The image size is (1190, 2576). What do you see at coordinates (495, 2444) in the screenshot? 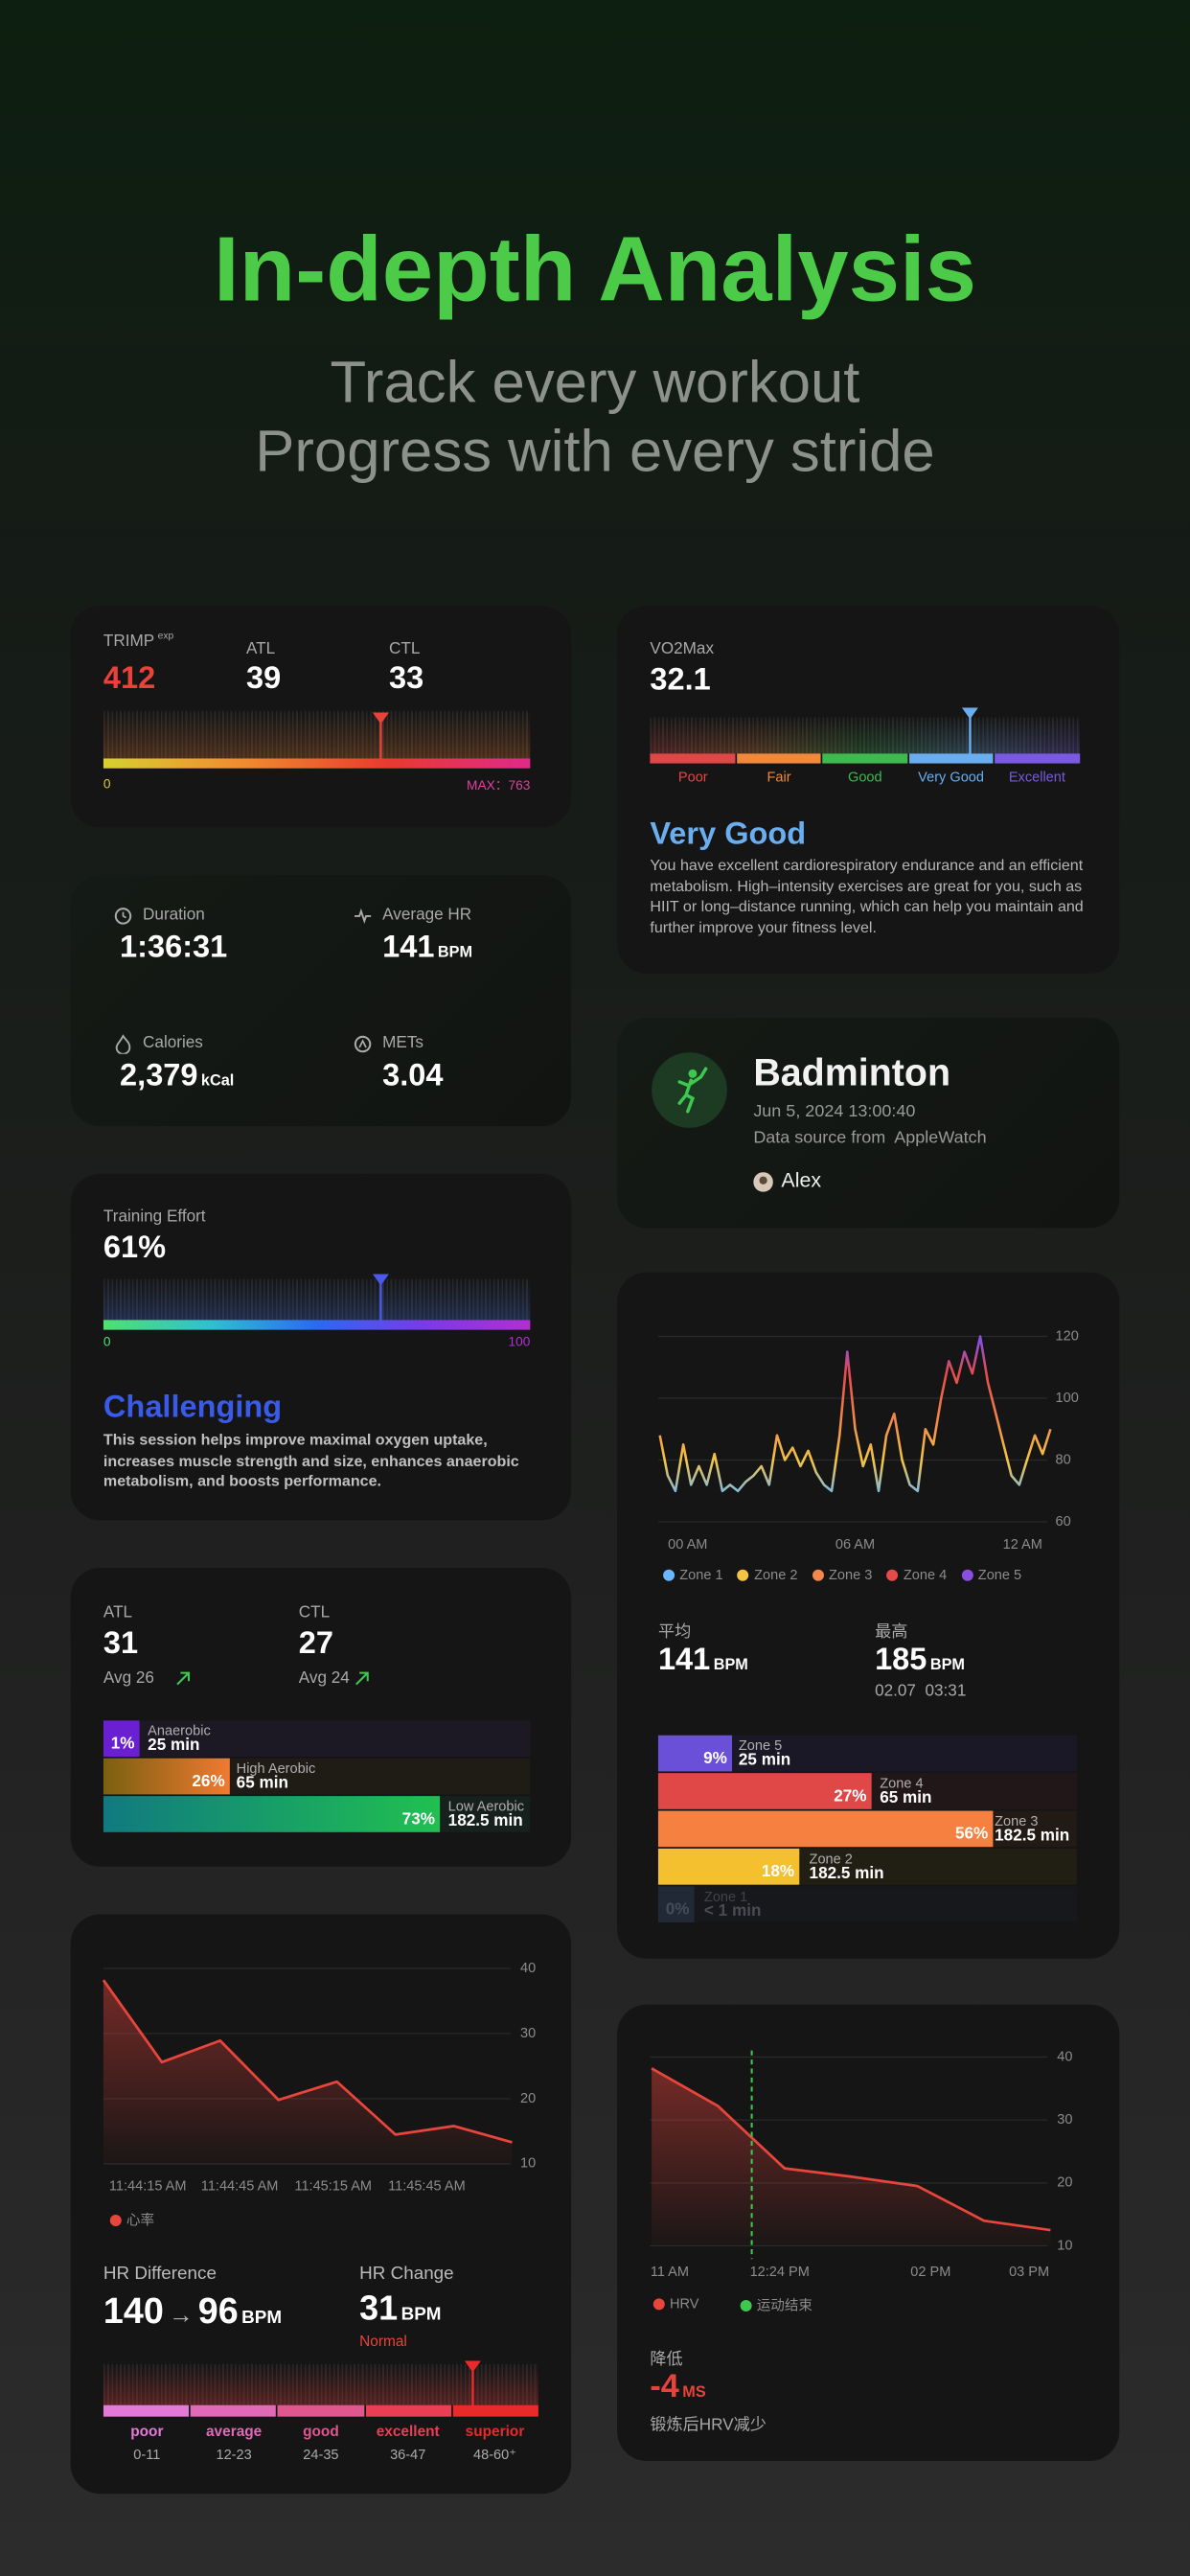
I see `level-label: superior 48-60⁺` at bounding box center [495, 2444].